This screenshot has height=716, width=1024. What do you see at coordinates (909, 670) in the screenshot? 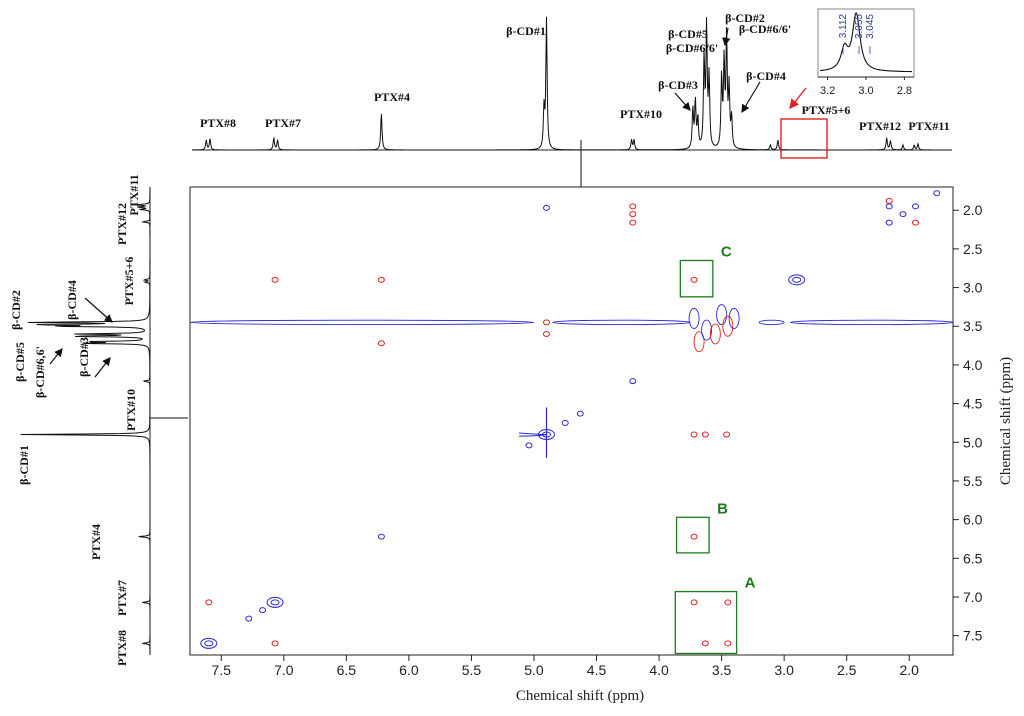
I see `x-tick-label-11: 2.0` at bounding box center [909, 670].